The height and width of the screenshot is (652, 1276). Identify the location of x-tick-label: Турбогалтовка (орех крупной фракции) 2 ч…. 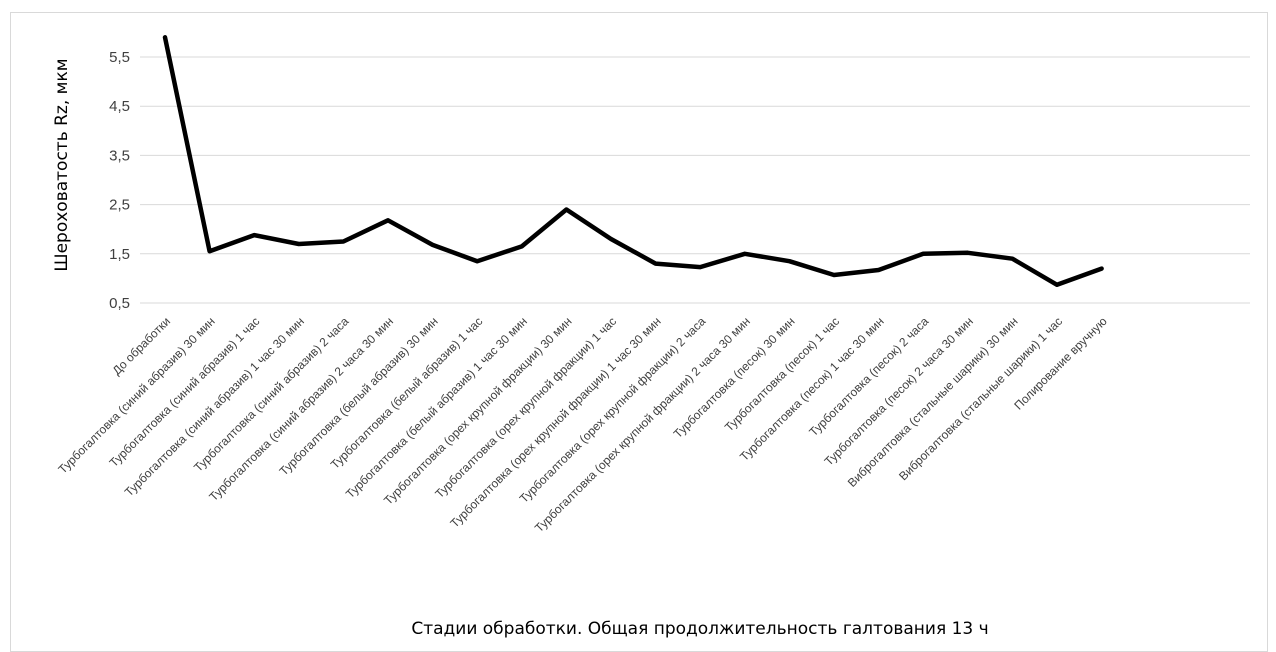
(642, 424).